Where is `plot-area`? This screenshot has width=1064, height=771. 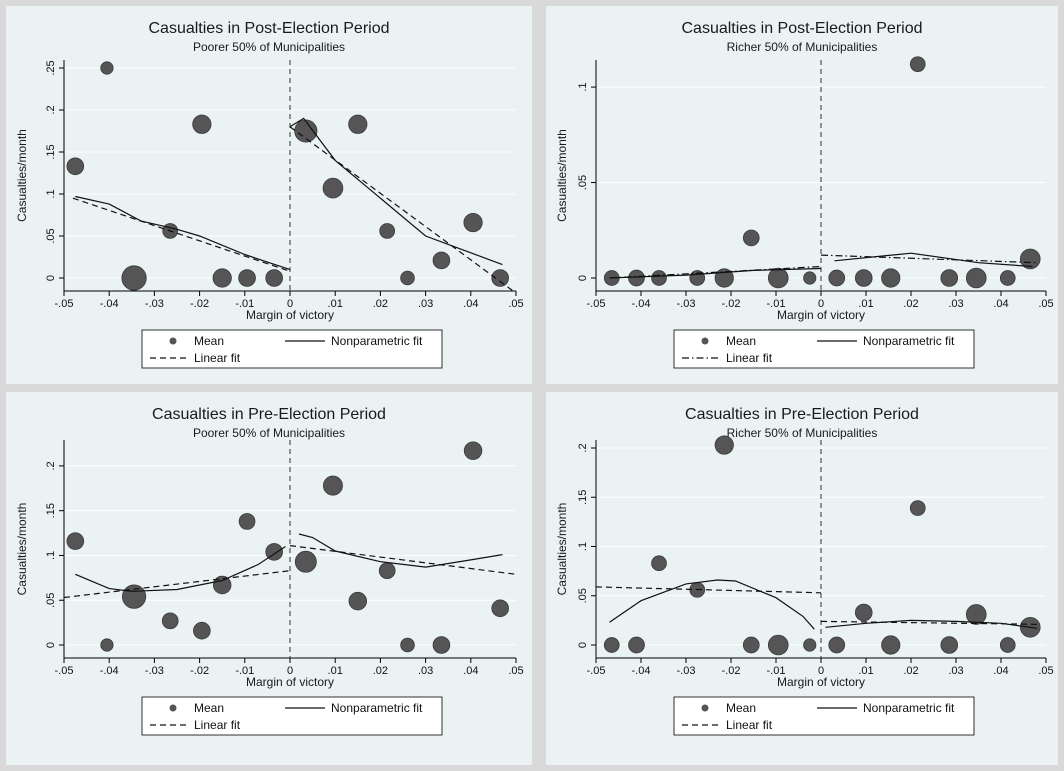
plot-area is located at coordinates (821, 175).